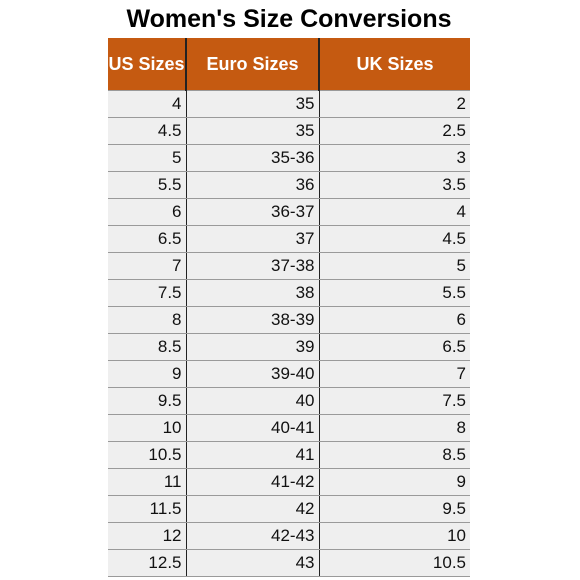  What do you see at coordinates (252, 64) in the screenshot?
I see `header-euro-sizes: Euro Sizes` at bounding box center [252, 64].